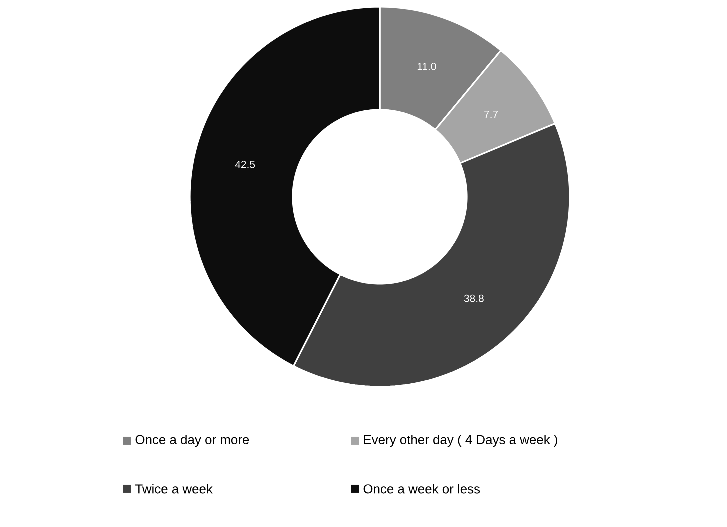  I want to click on data-label: 38.8, so click(474, 298).